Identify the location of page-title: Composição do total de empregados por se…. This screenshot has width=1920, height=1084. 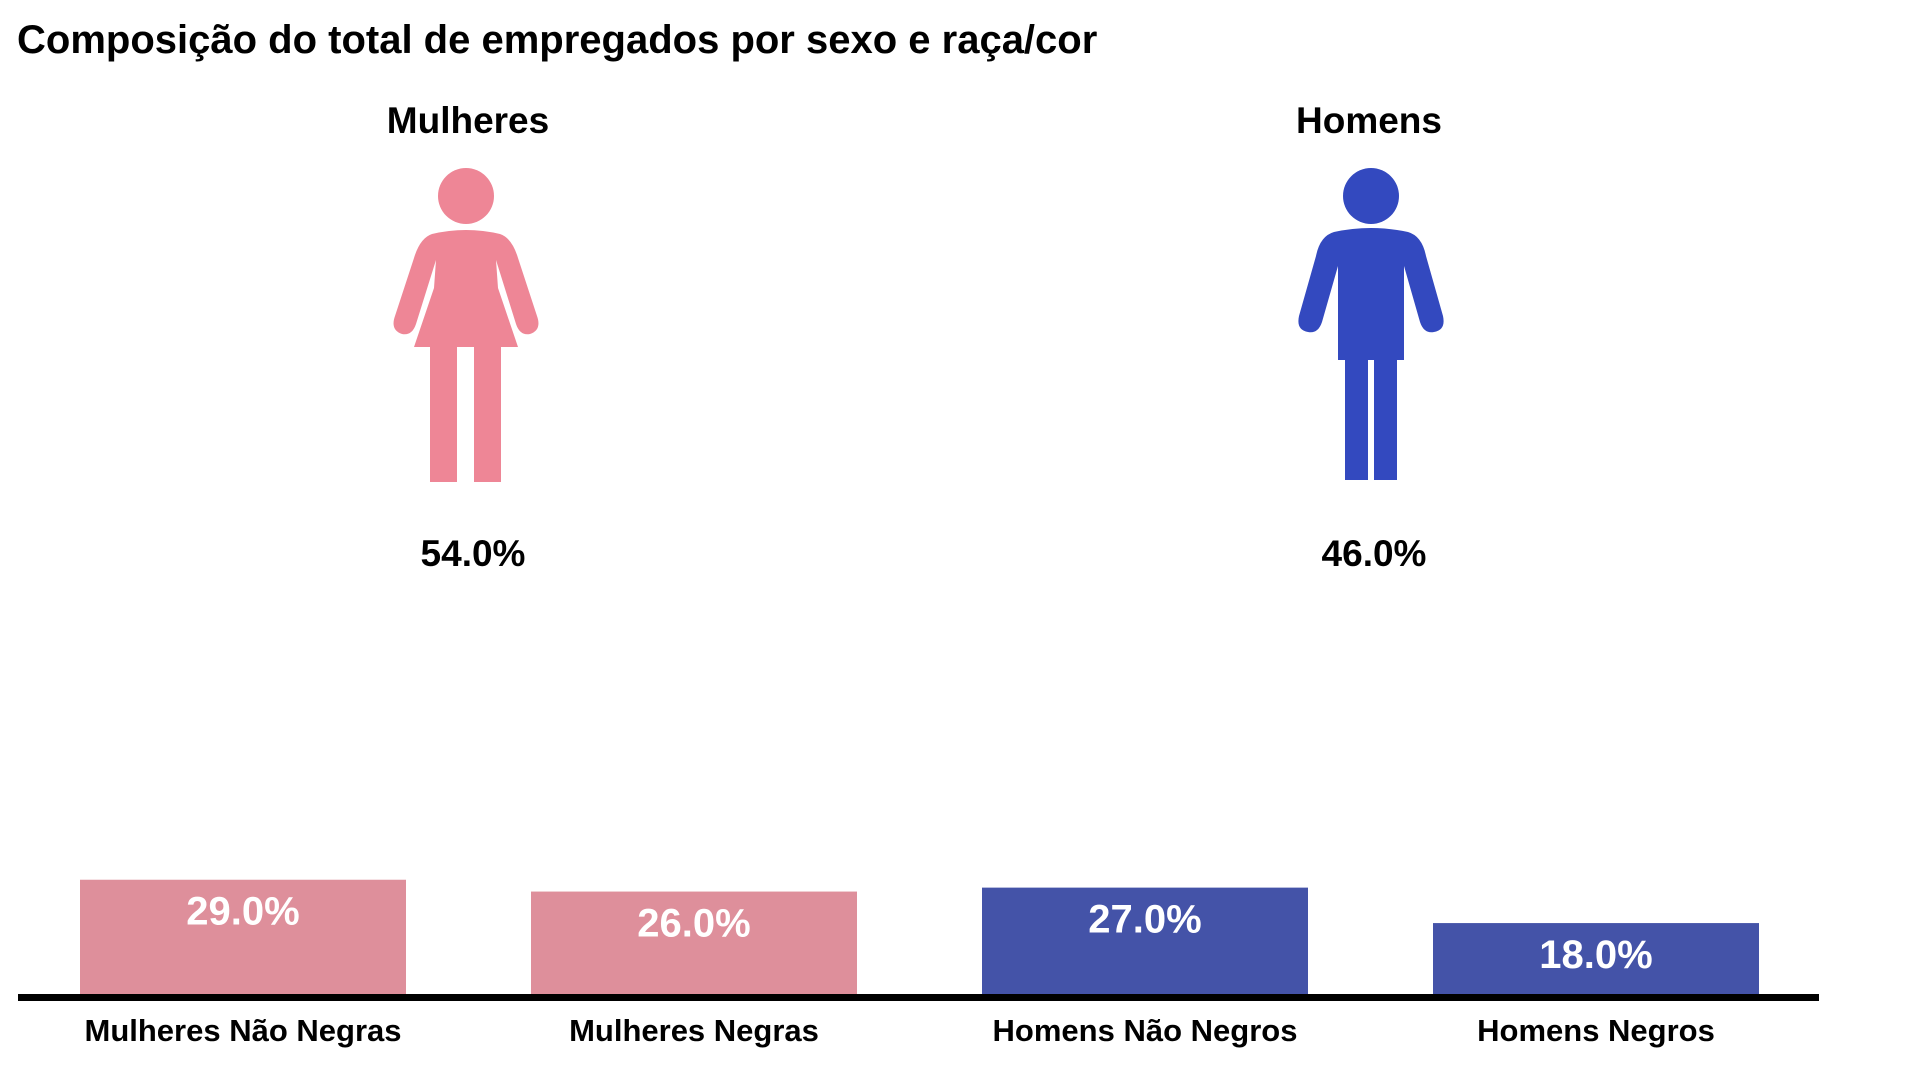
(557, 40).